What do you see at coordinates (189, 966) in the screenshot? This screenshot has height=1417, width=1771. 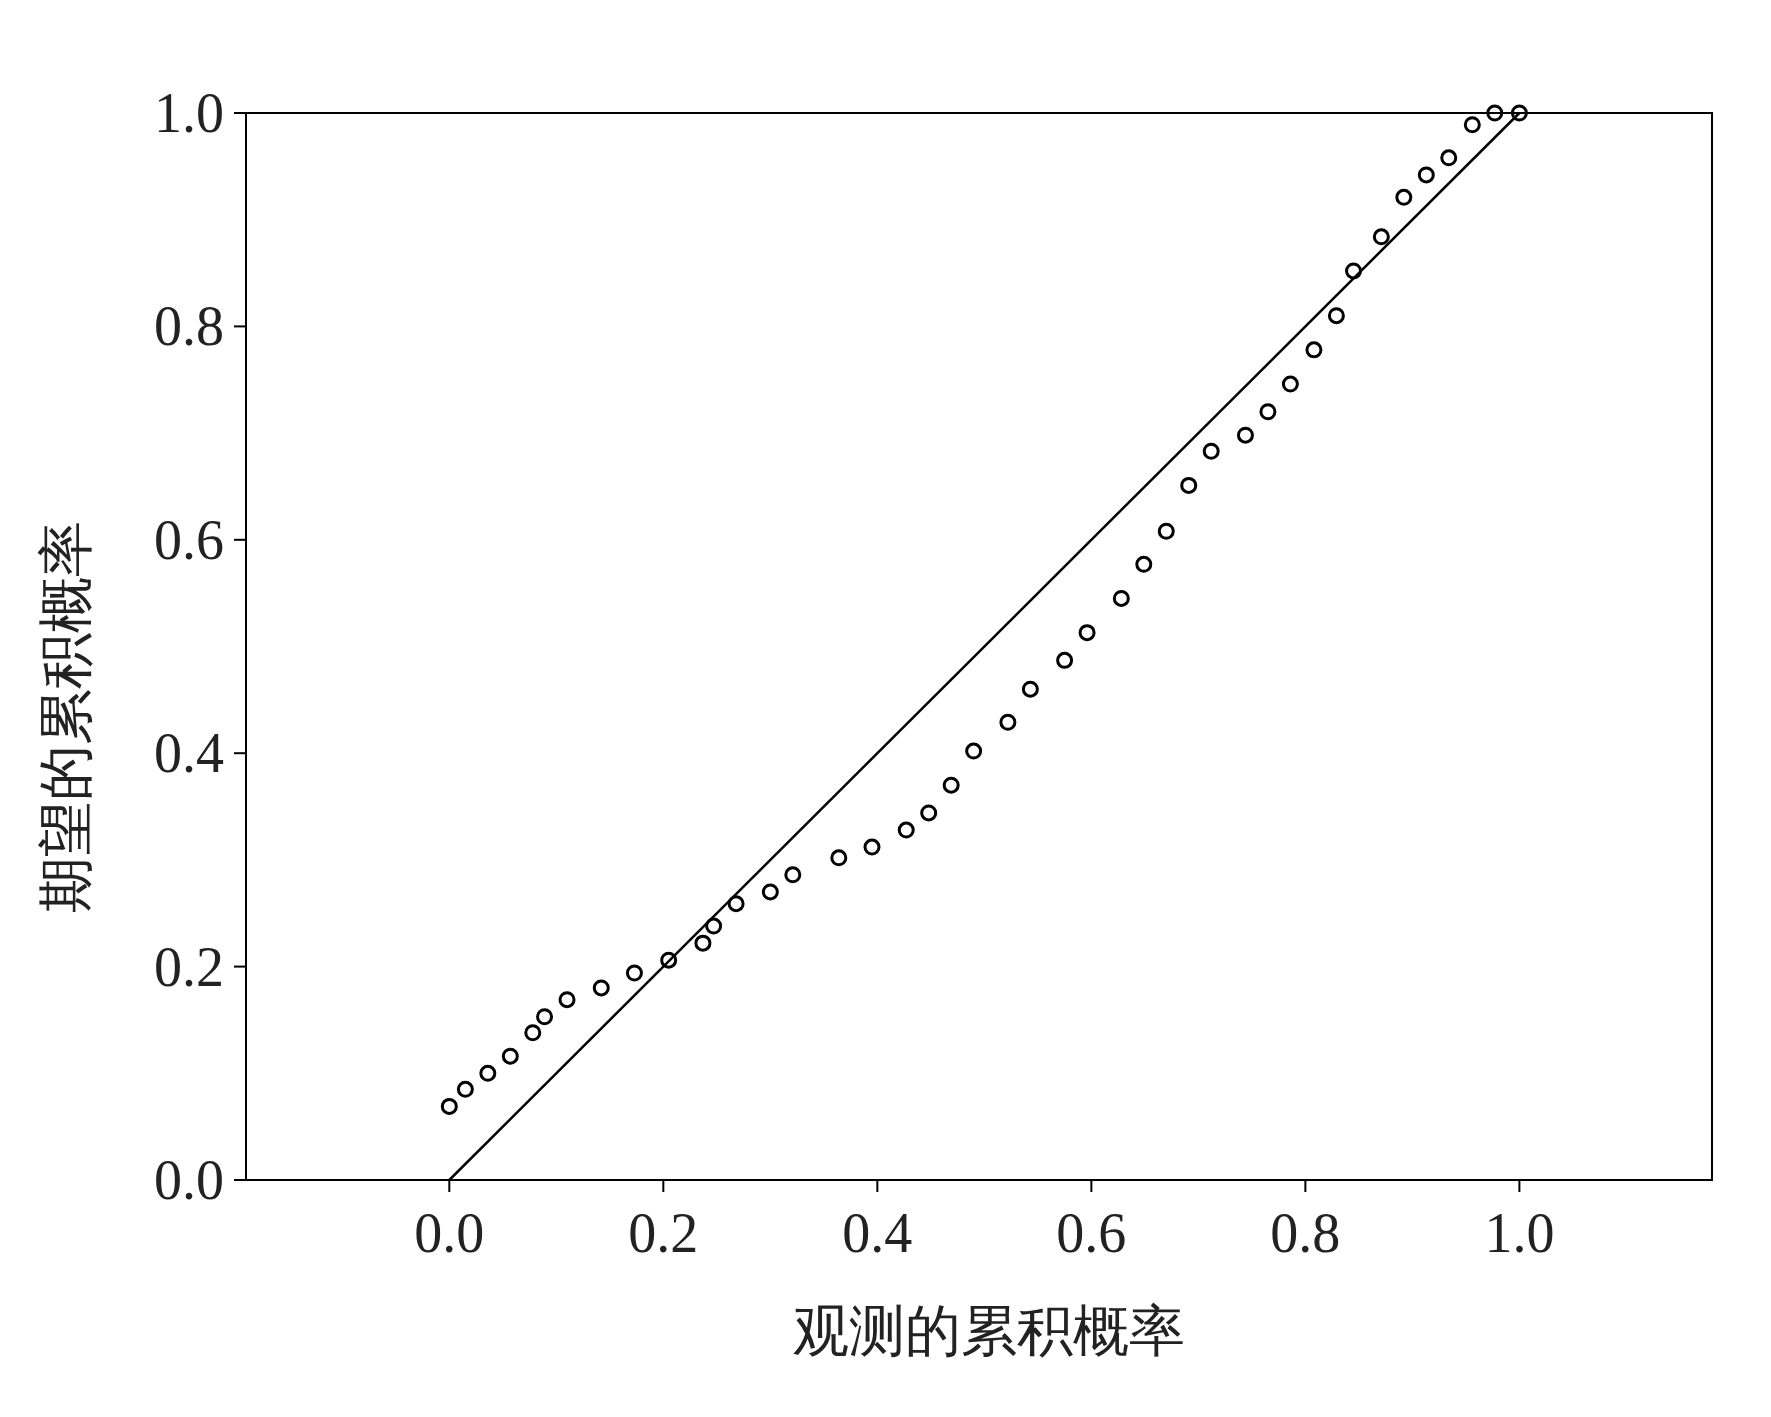 I see `y-tick-label: 0.2` at bounding box center [189, 966].